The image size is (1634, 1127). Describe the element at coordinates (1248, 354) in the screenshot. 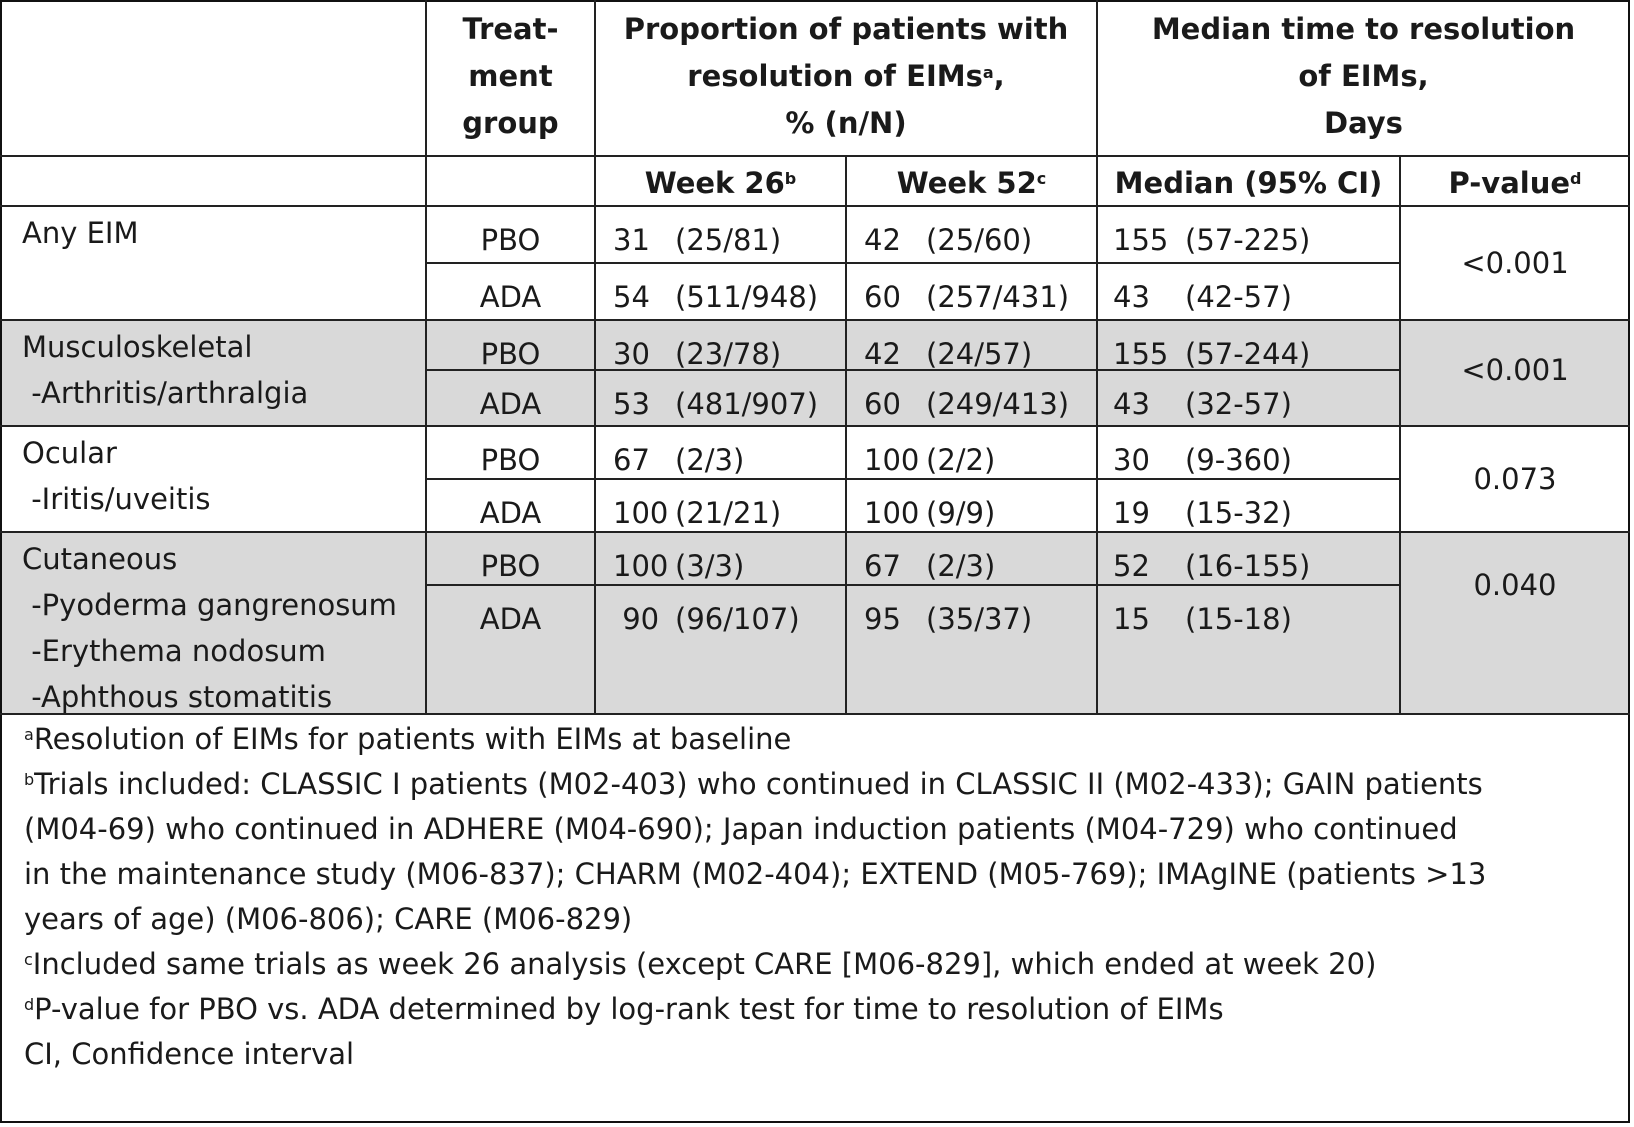

I see `value-count: (57-244)` at that location.